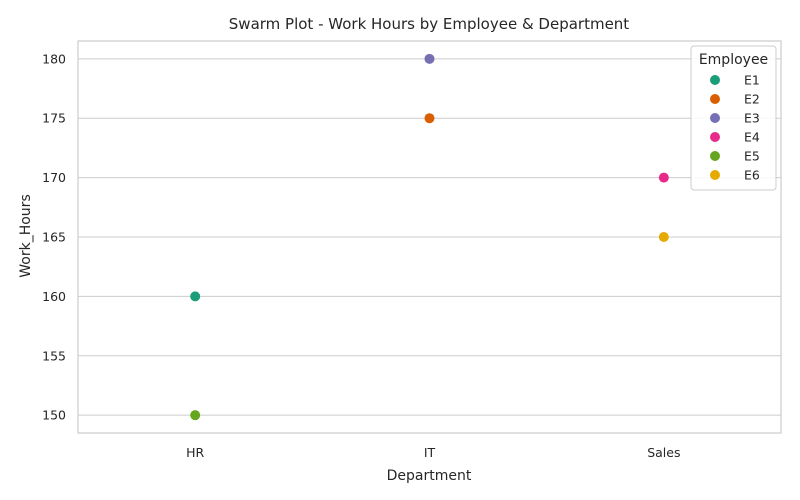 The width and height of the screenshot is (800, 500). I want to click on y-tick-label: 180, so click(54, 58).